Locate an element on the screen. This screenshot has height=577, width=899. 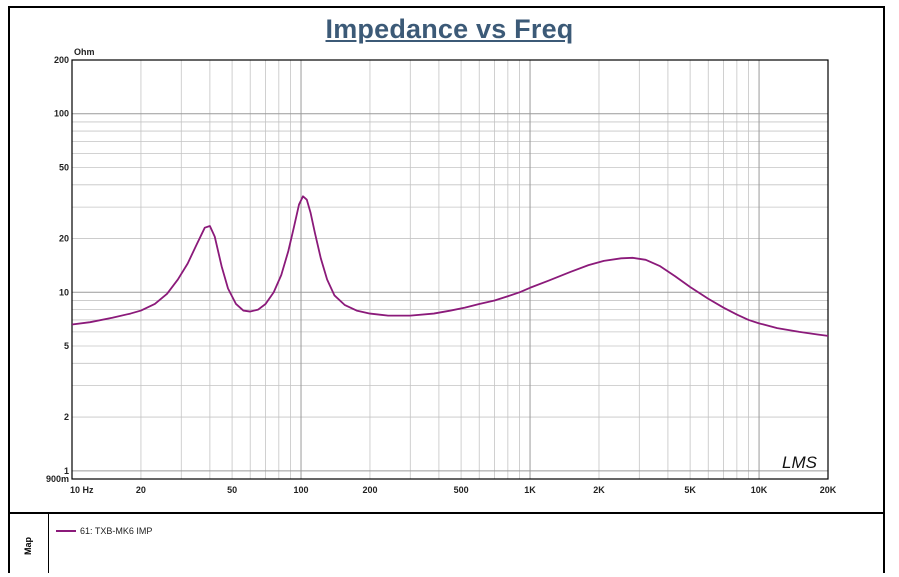
x-tick-label: 10K is located at coordinates (759, 490).